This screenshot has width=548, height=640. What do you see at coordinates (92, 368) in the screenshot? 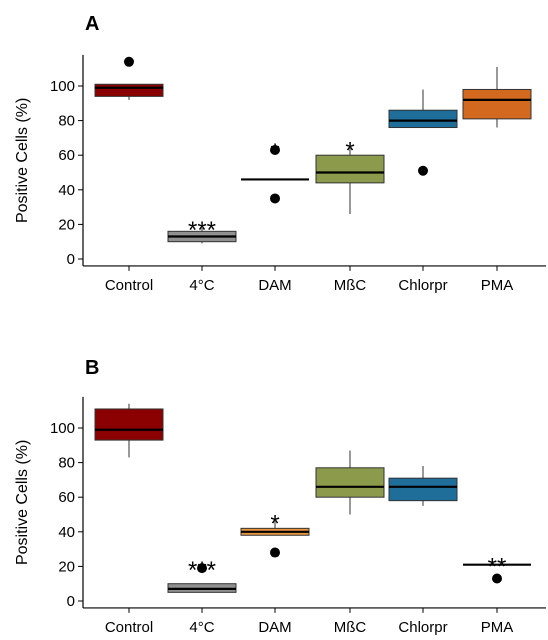
I see `panel-label: B` at bounding box center [92, 368].